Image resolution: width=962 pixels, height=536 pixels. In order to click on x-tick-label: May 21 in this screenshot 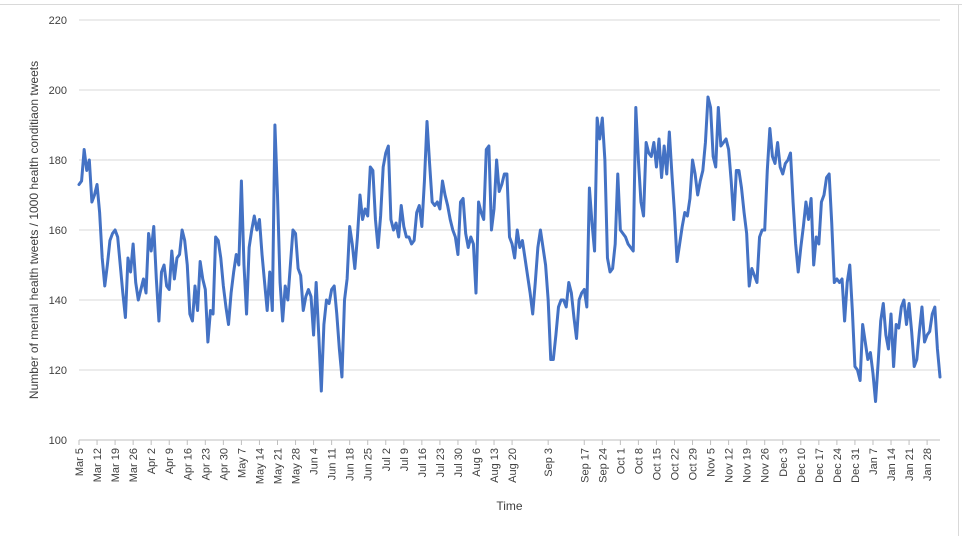, I will do `click(278, 466)`.